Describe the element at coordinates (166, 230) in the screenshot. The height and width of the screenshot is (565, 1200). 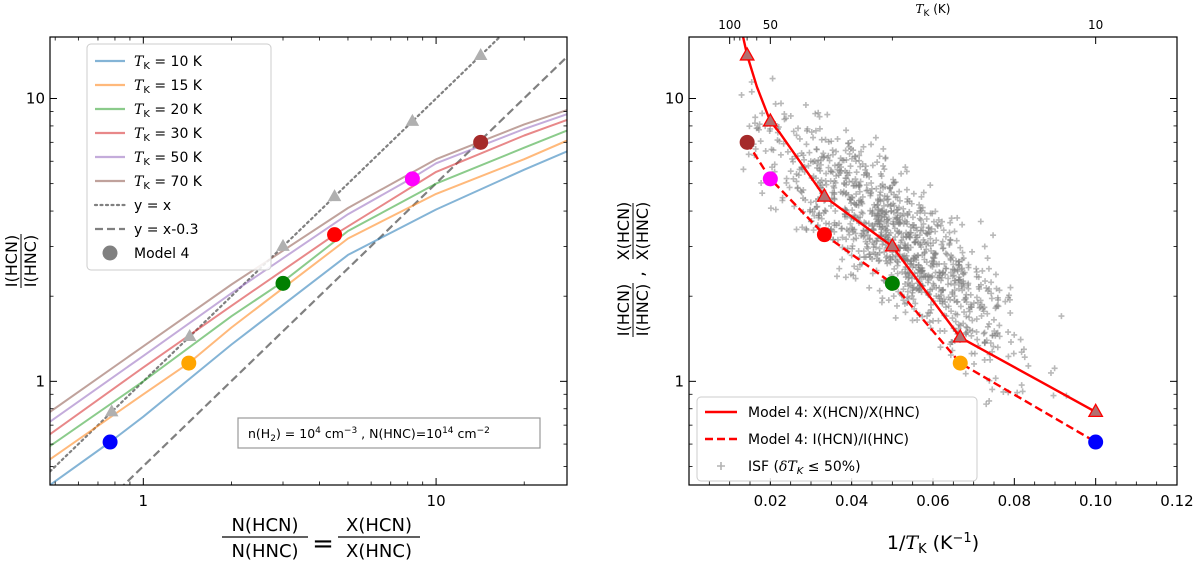
I see `legend-label: y = x-0.3` at that location.